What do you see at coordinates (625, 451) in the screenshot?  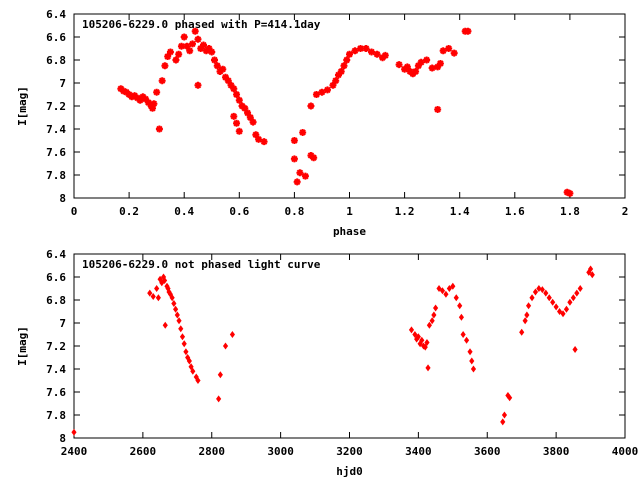 I see `x-tick-label: 4000` at bounding box center [625, 451].